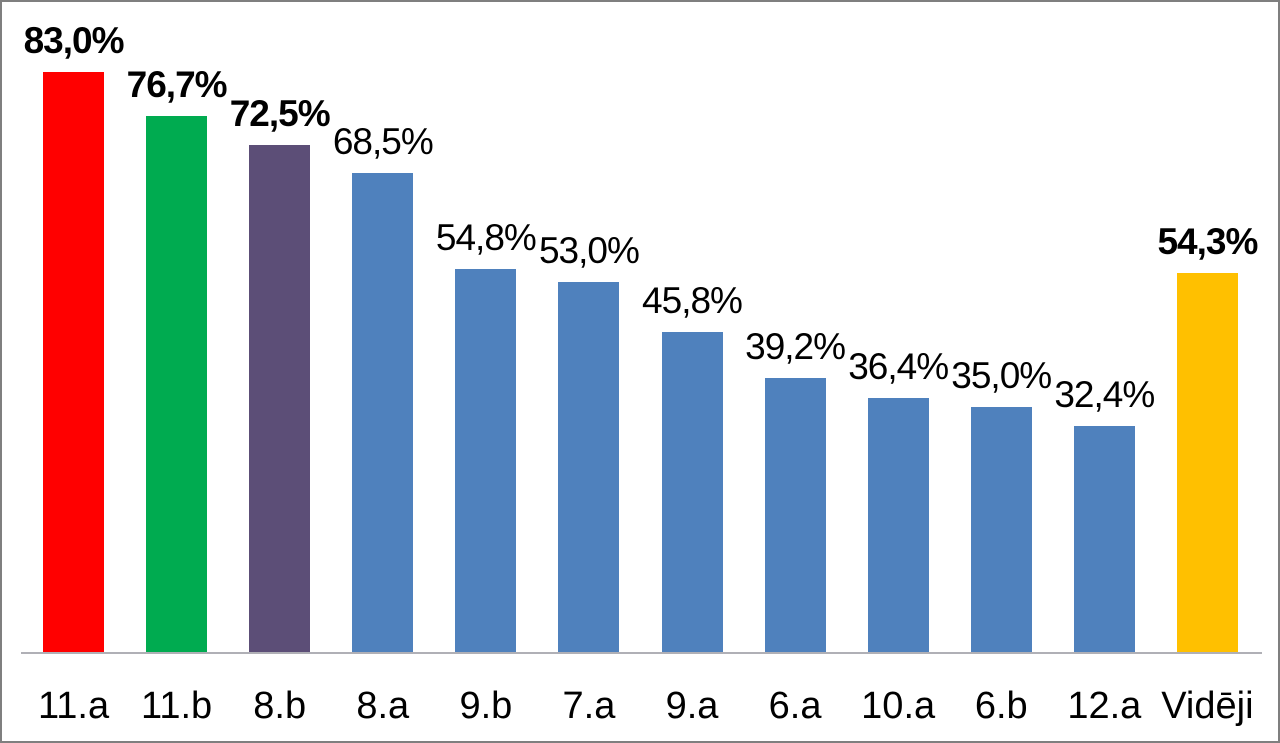 Image resolution: width=1280 pixels, height=743 pixels. What do you see at coordinates (73, 706) in the screenshot?
I see `x-axis-category-label: 11.a` at bounding box center [73, 706].